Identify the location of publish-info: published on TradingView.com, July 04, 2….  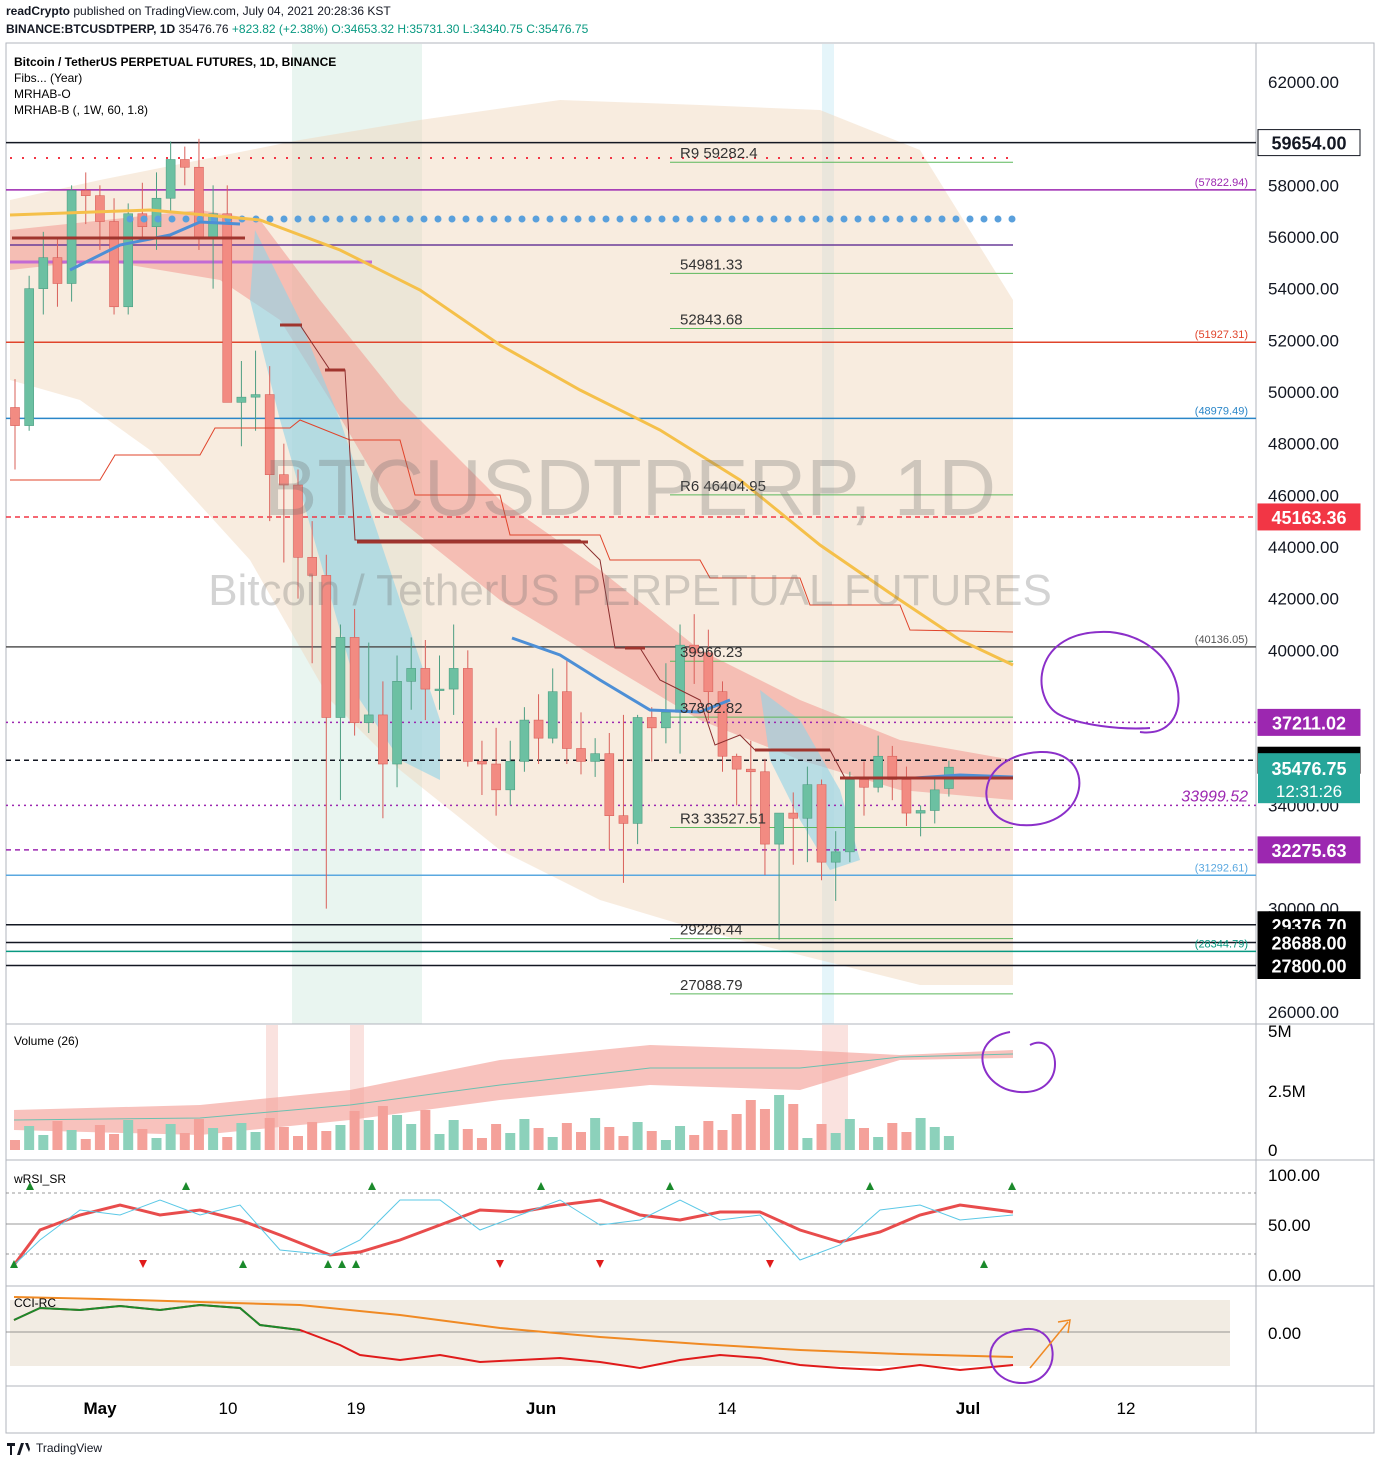
(232, 11).